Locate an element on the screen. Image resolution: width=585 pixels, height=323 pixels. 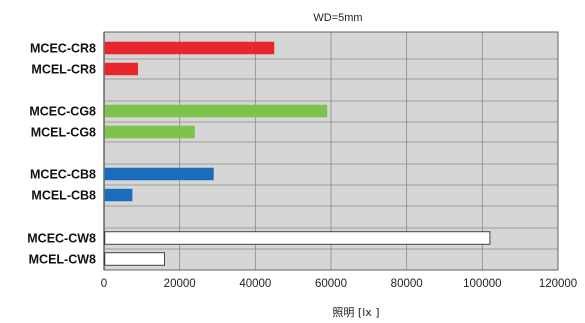
x-tick-labels: 0 20000 40000 60000 80000 100000 120000 is located at coordinates (339, 284).